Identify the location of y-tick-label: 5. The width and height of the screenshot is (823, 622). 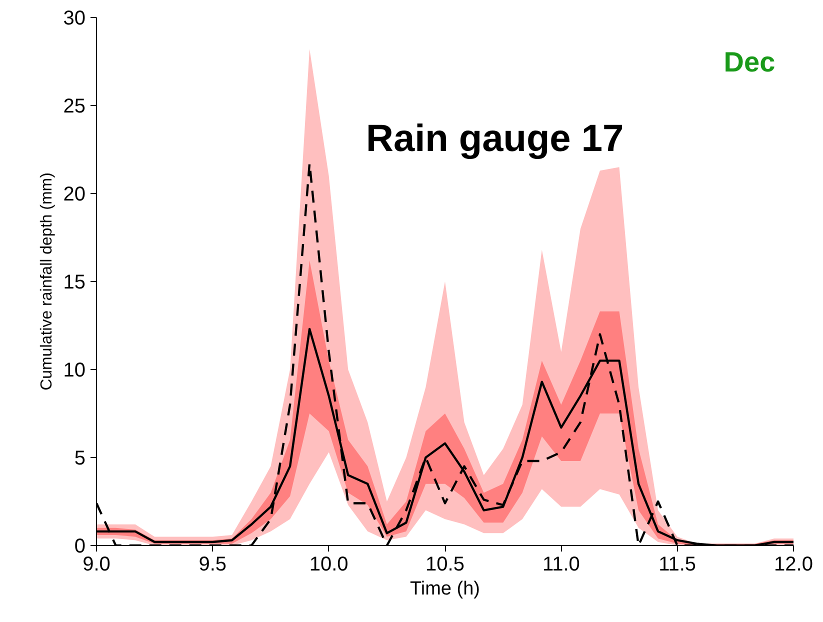
(80, 459).